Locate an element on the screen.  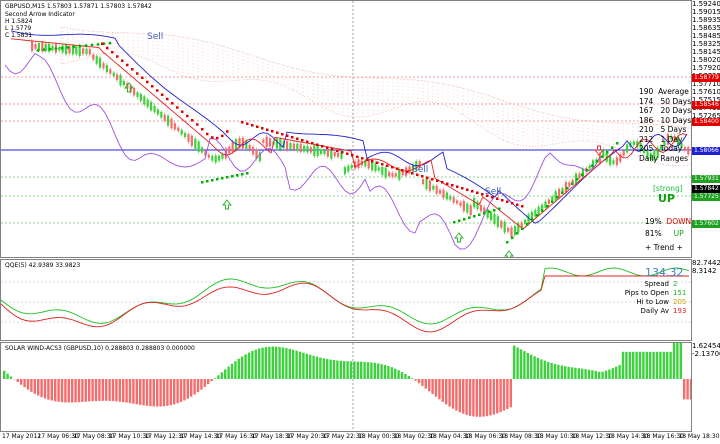
qqe-stat-label: Spread is located at coordinates (656, 284).